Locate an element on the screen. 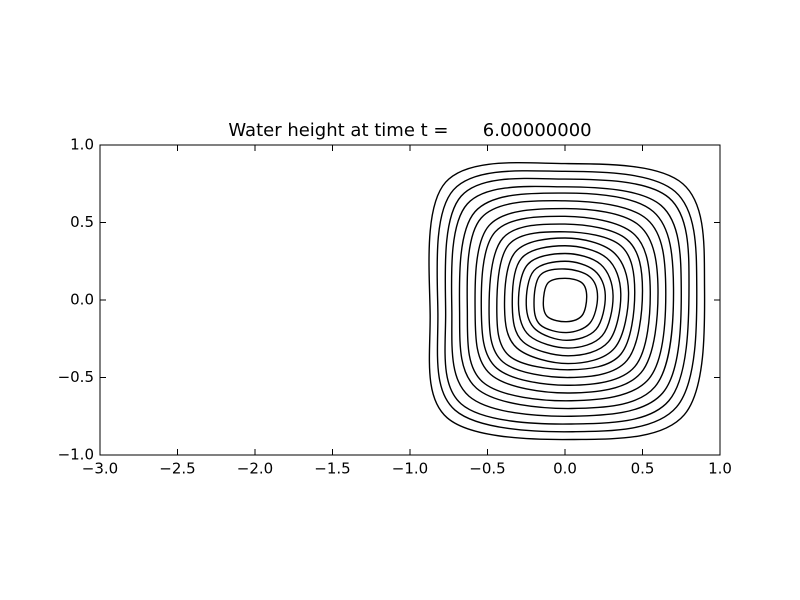 This screenshot has width=800, height=600. y-tick-label: 0.0 is located at coordinates (82, 300).